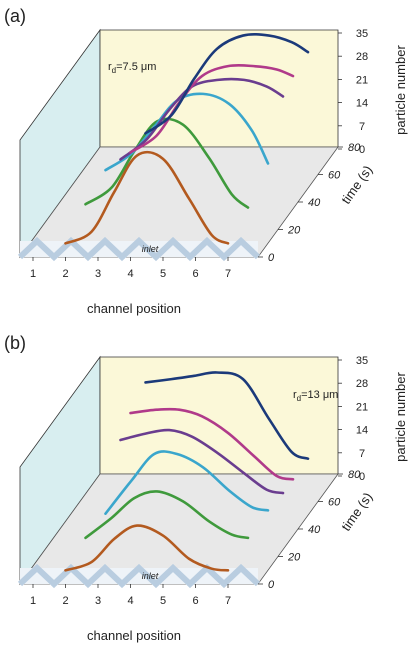 This screenshot has width=419, height=654. I want to click on panel-label: (a), so click(15, 16).